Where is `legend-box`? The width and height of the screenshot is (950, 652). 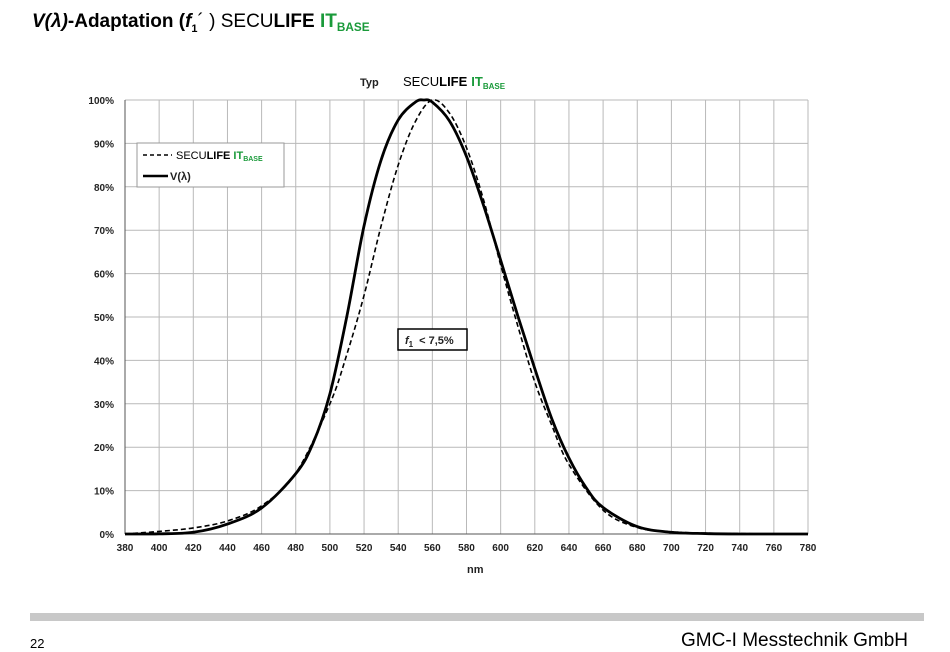
legend-box is located at coordinates (210, 165).